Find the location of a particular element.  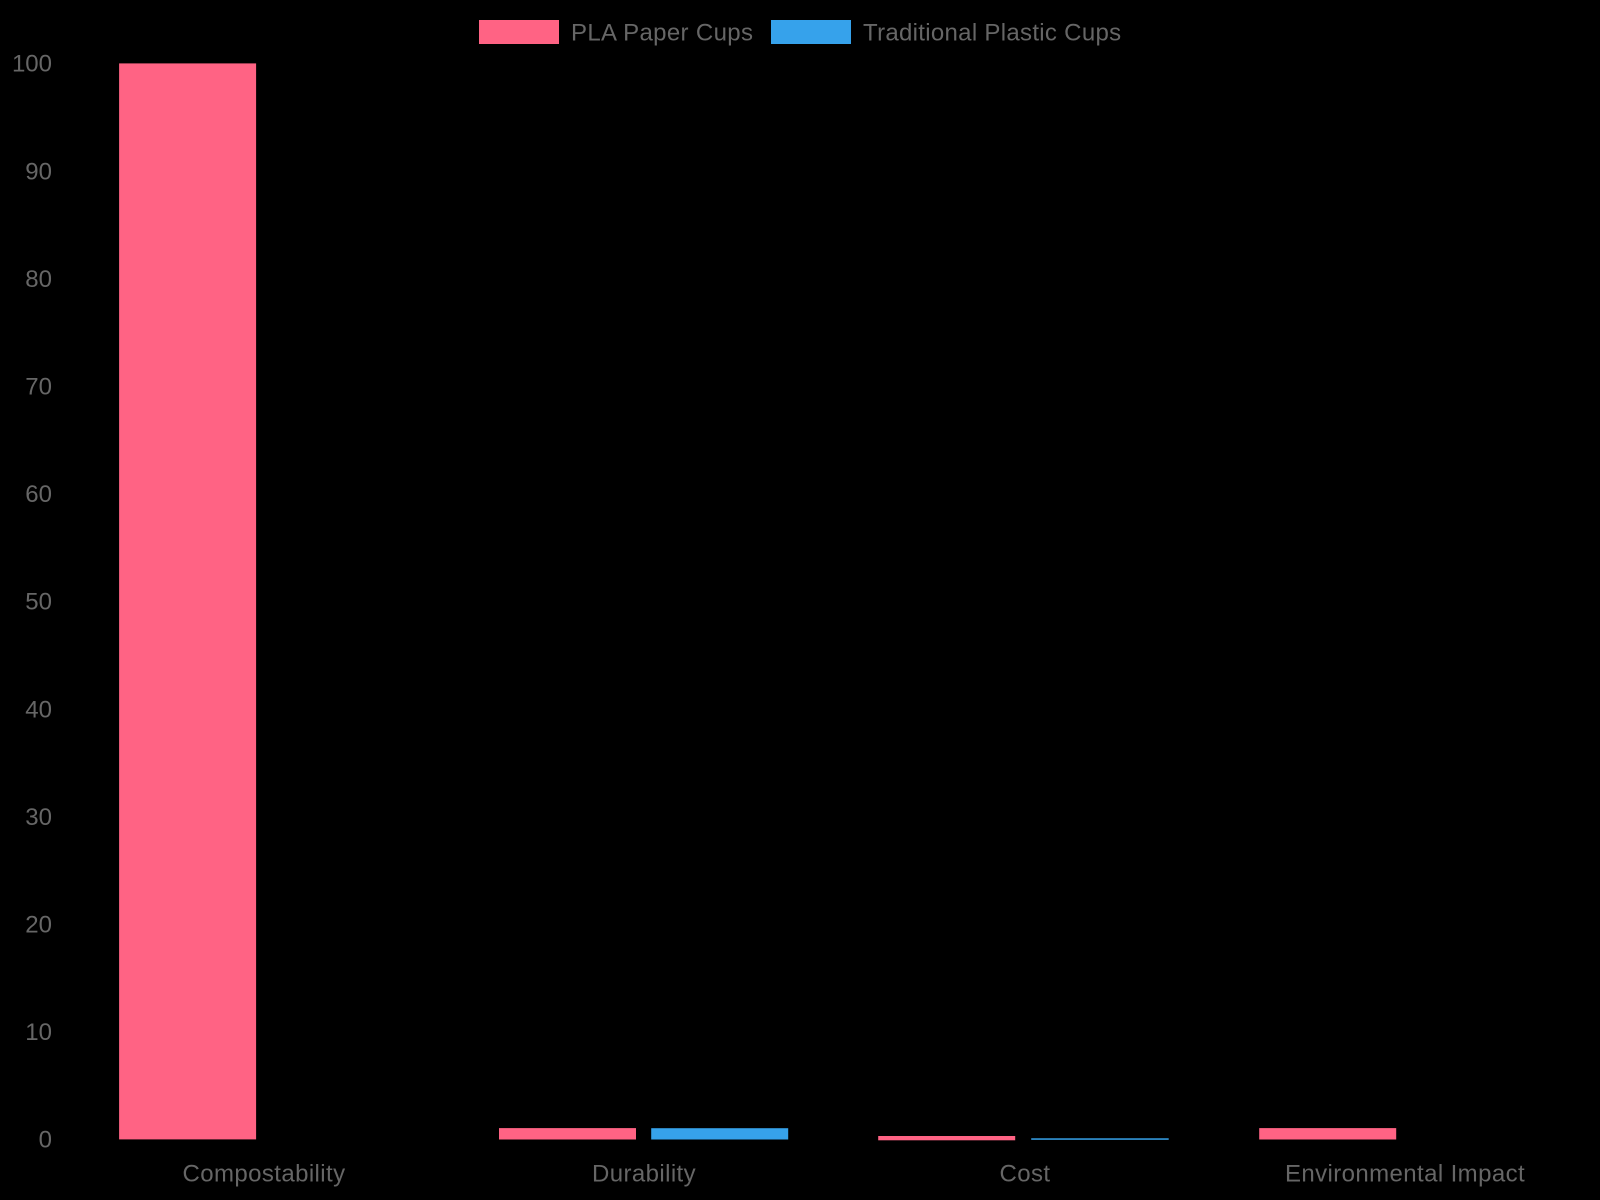

svg-text: Environmental Impact is located at coordinates (1405, 1174).